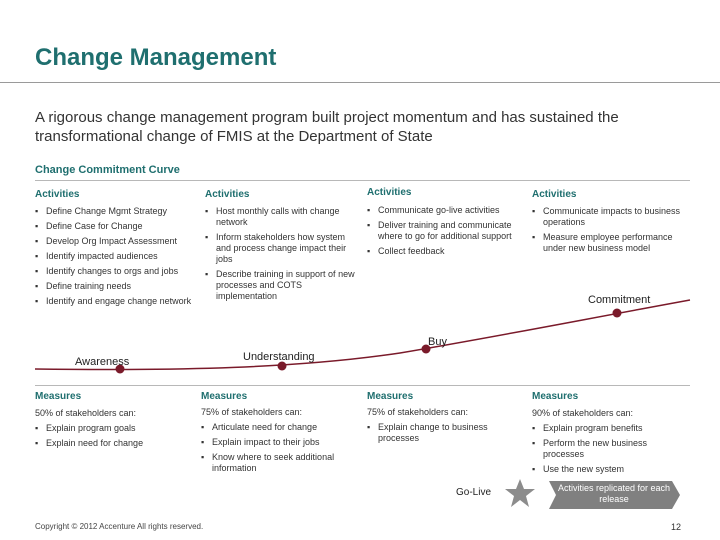 Image resolution: width=720 pixels, height=540 pixels. I want to click on commitment-curve, so click(362, 335).